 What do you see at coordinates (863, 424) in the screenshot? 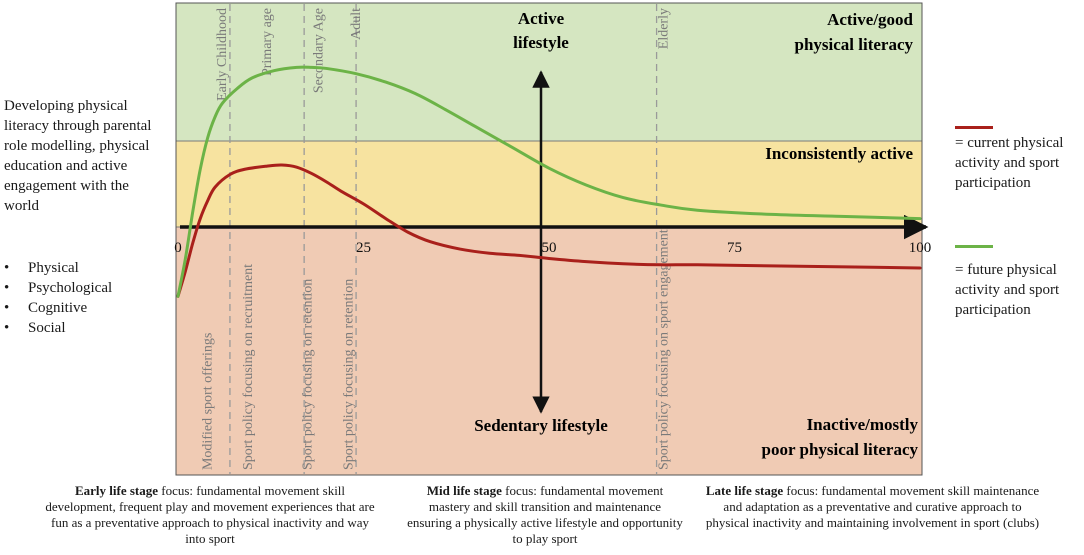
I see `band-label-inactive-line1: Inactive/mostly` at bounding box center [863, 424].